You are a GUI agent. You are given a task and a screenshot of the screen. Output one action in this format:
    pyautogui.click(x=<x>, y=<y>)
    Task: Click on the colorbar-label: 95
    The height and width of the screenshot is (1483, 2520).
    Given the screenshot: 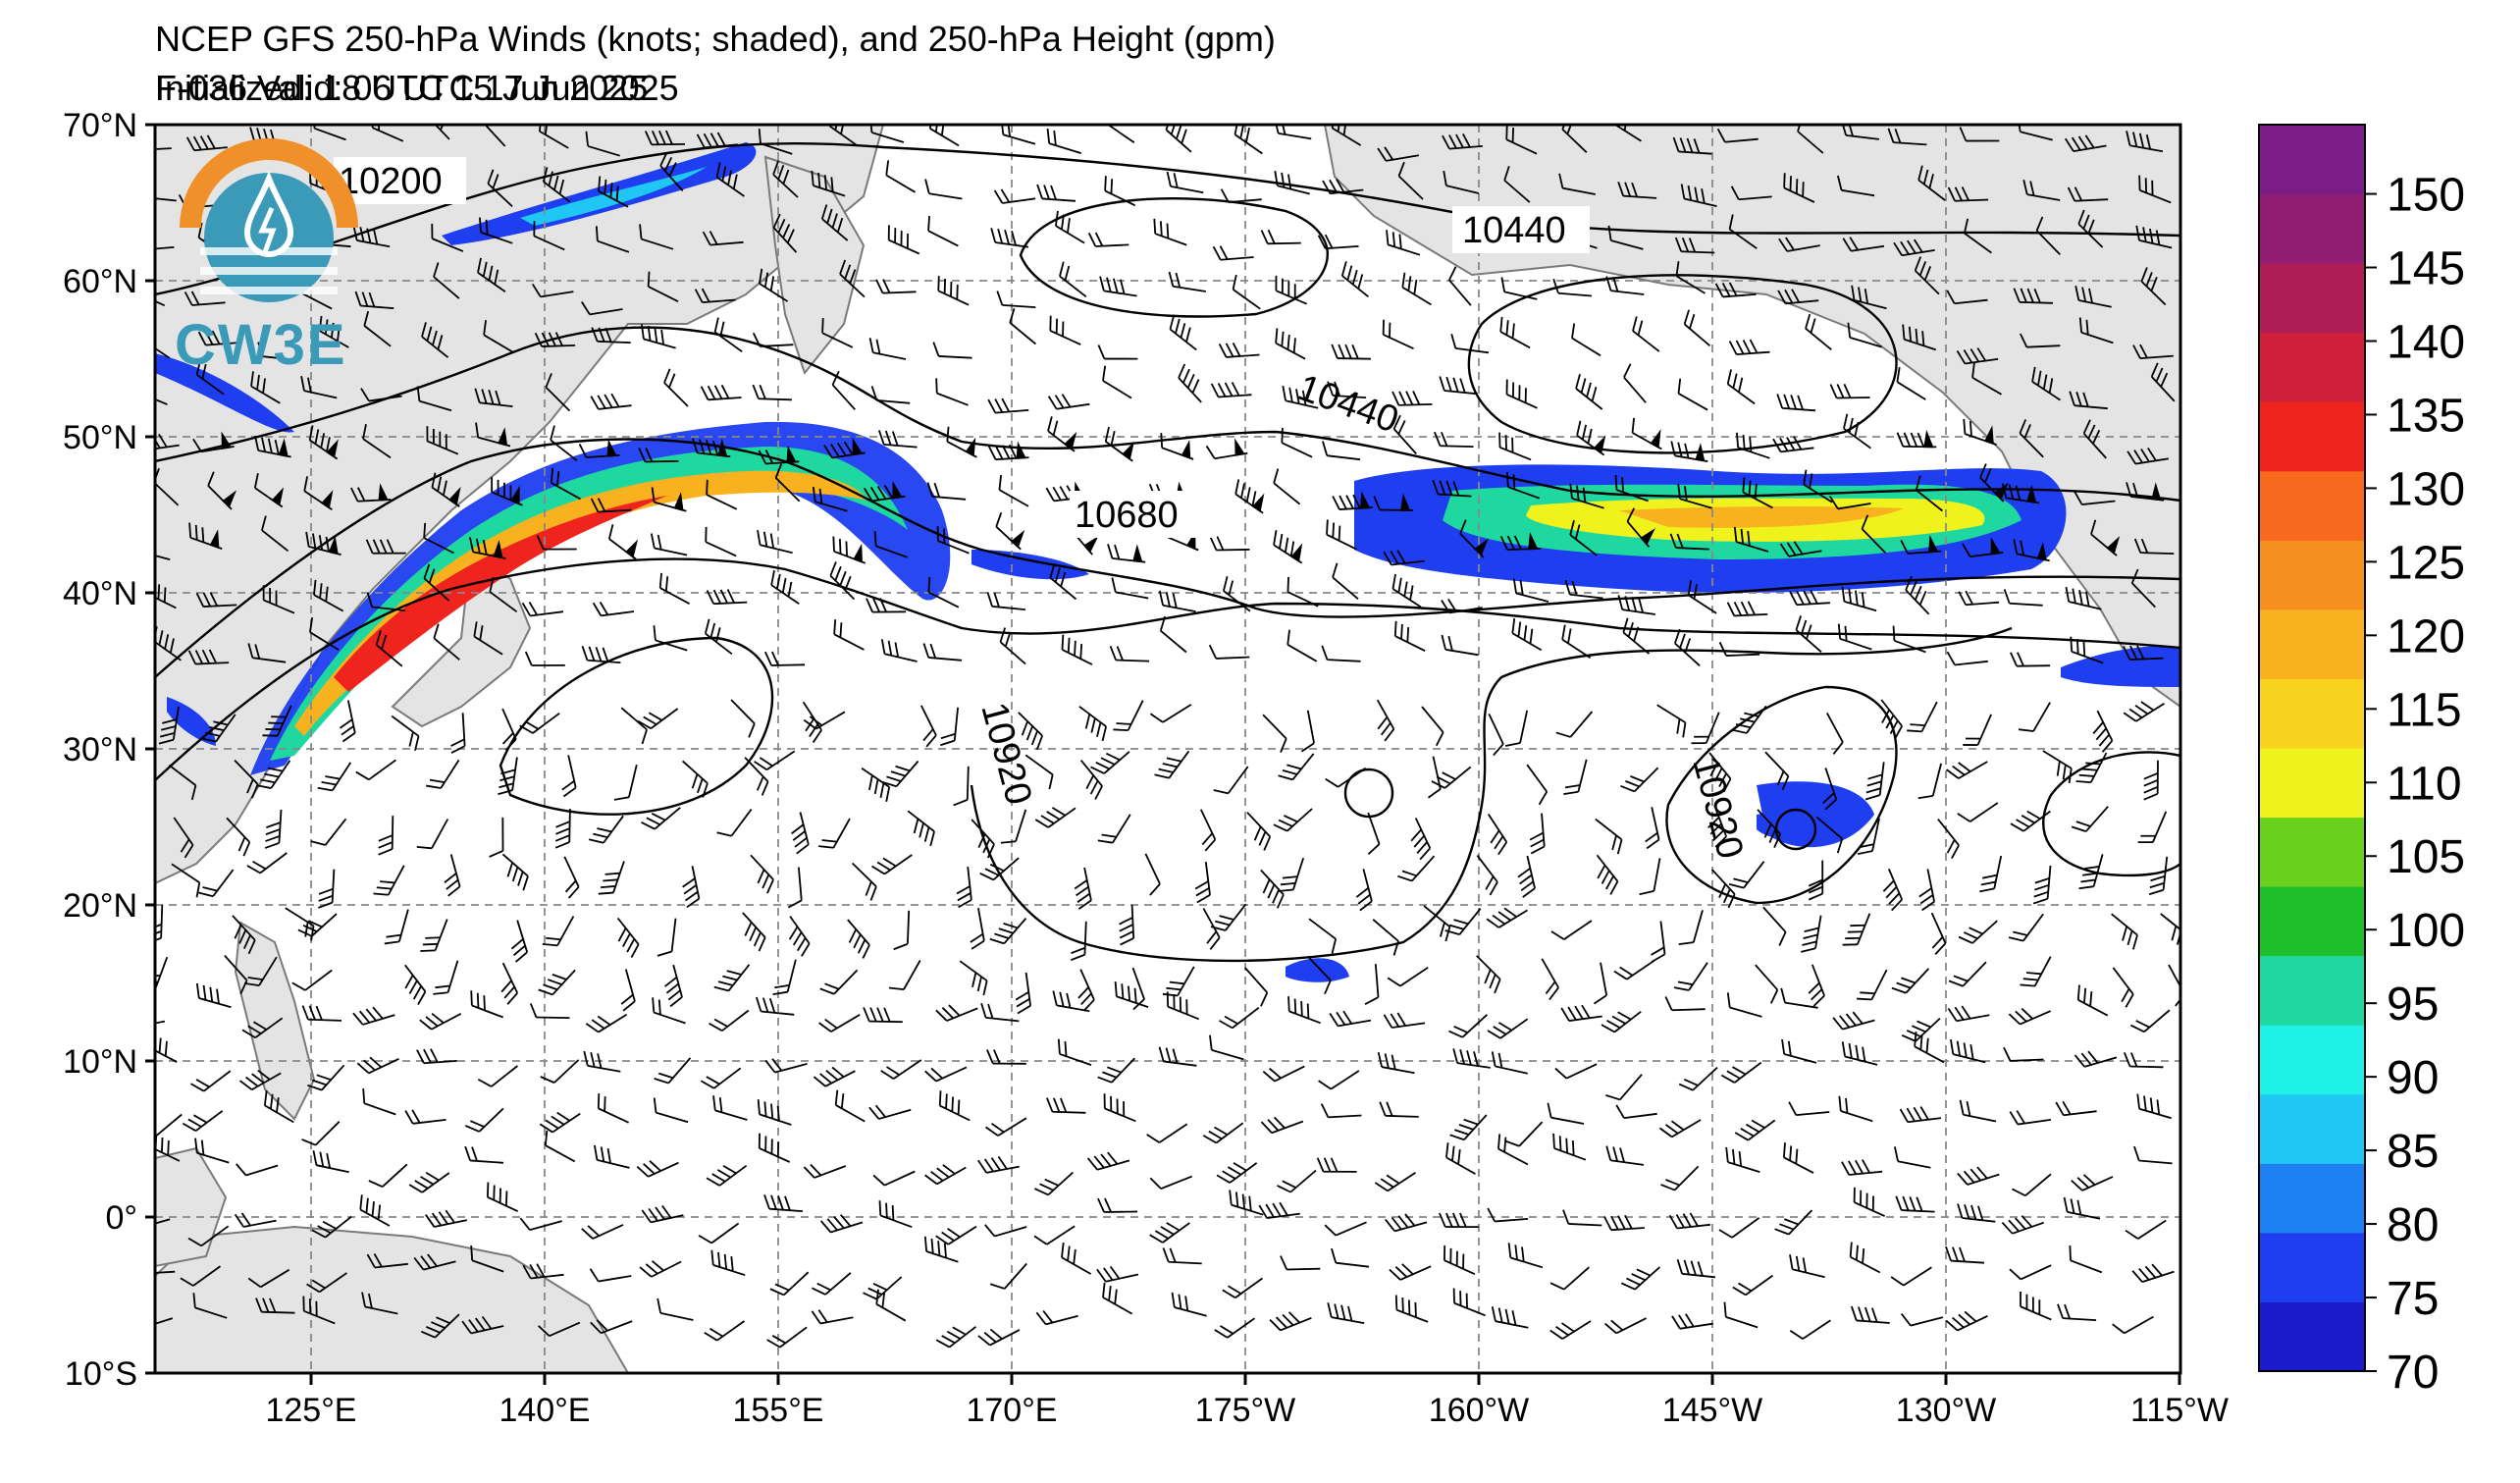 What is the action you would take?
    pyautogui.click(x=2413, y=1005)
    